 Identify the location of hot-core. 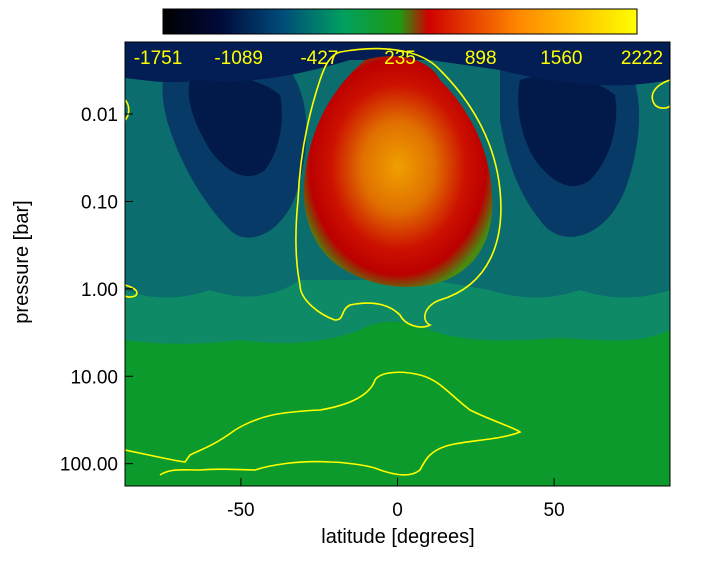
(398, 171).